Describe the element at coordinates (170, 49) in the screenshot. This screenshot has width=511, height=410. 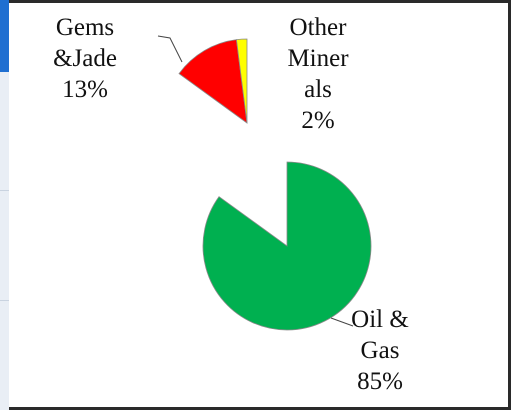
I see `leader-line-gems-jade` at that location.